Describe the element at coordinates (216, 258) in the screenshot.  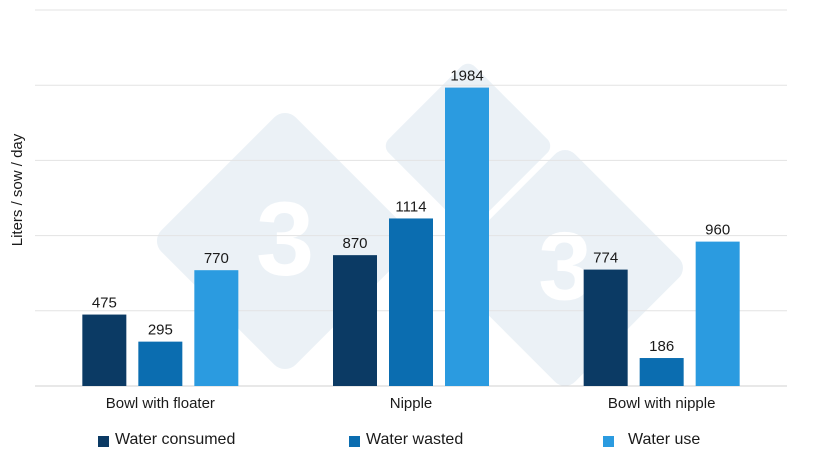
I see `data-label: 770` at that location.